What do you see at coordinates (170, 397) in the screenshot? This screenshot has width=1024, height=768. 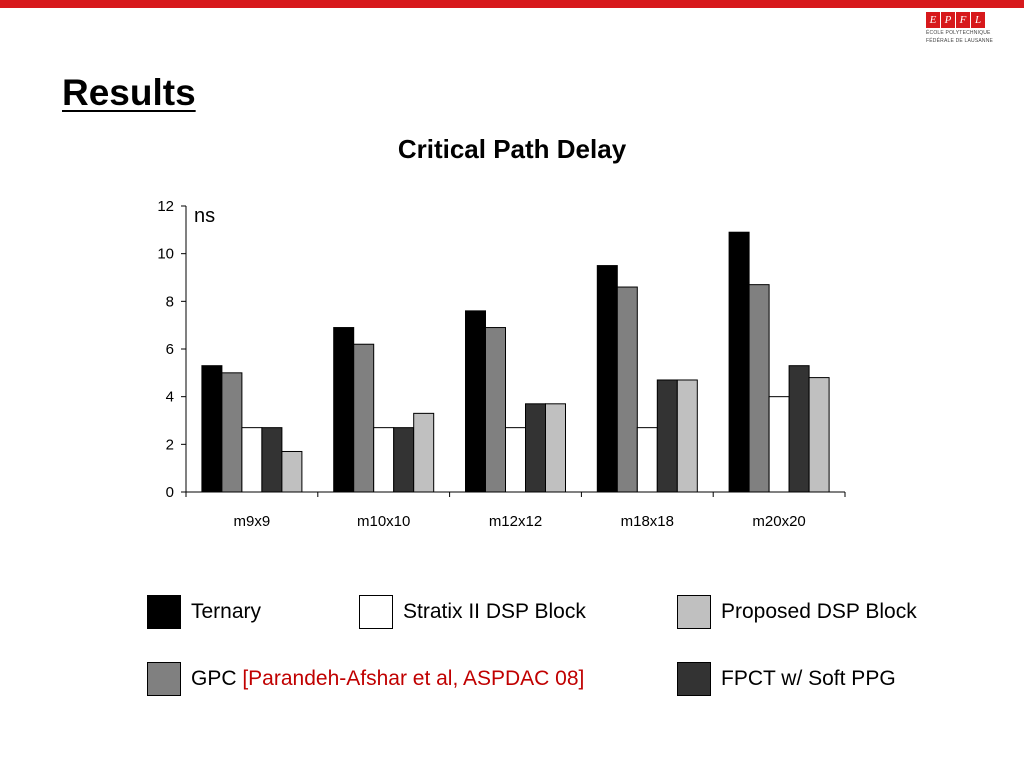 I see `y-tick-label-4: 4` at bounding box center [170, 397].